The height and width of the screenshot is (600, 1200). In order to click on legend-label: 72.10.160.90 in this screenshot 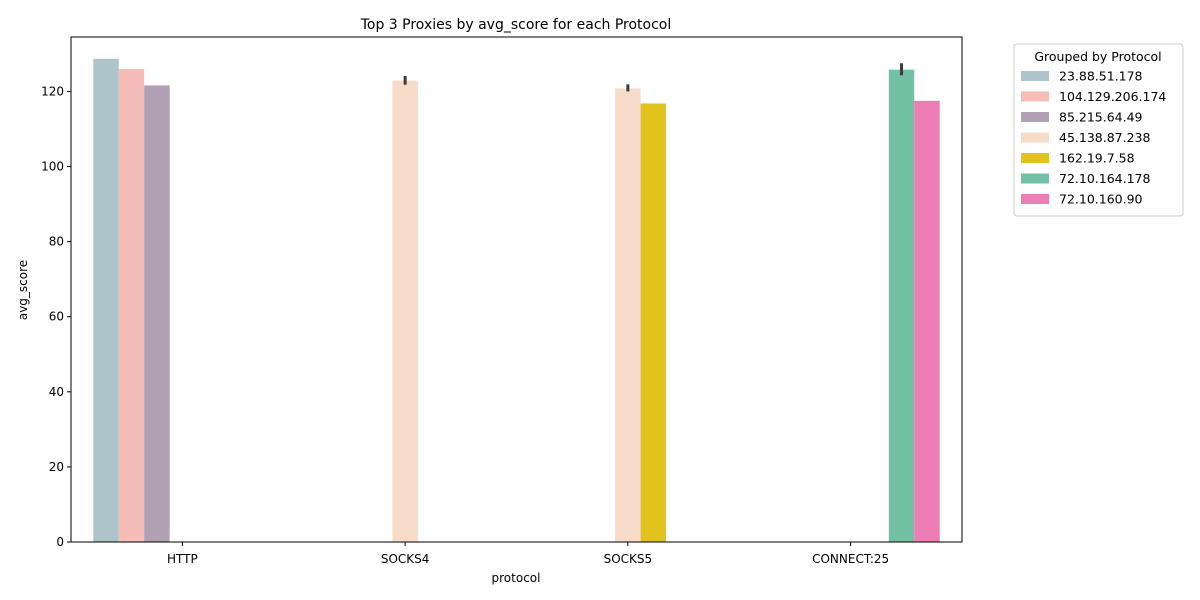, I will do `click(1101, 199)`.